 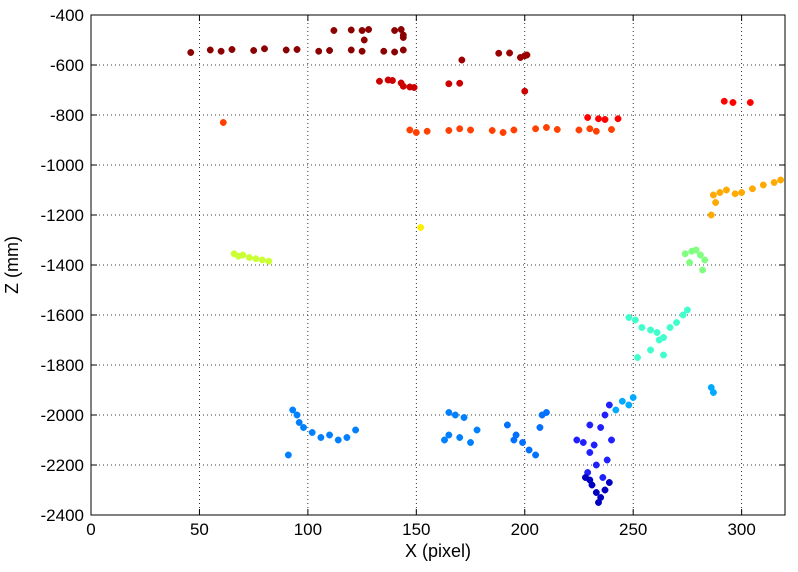 I want to click on x-tick-label: 200, so click(x=525, y=529).